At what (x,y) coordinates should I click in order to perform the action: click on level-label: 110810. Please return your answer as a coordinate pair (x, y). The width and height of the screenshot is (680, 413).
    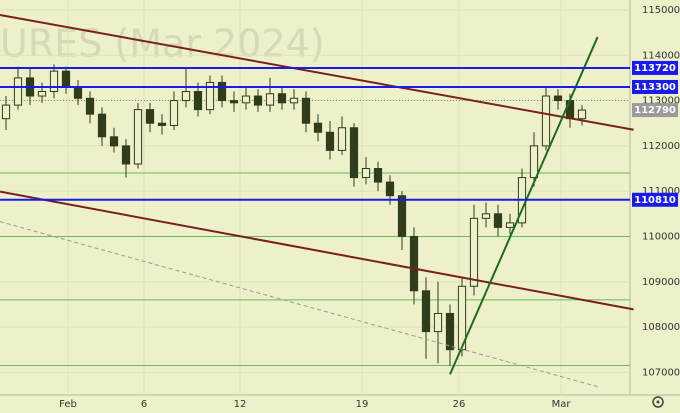
    Looking at the image, I should click on (655, 200).